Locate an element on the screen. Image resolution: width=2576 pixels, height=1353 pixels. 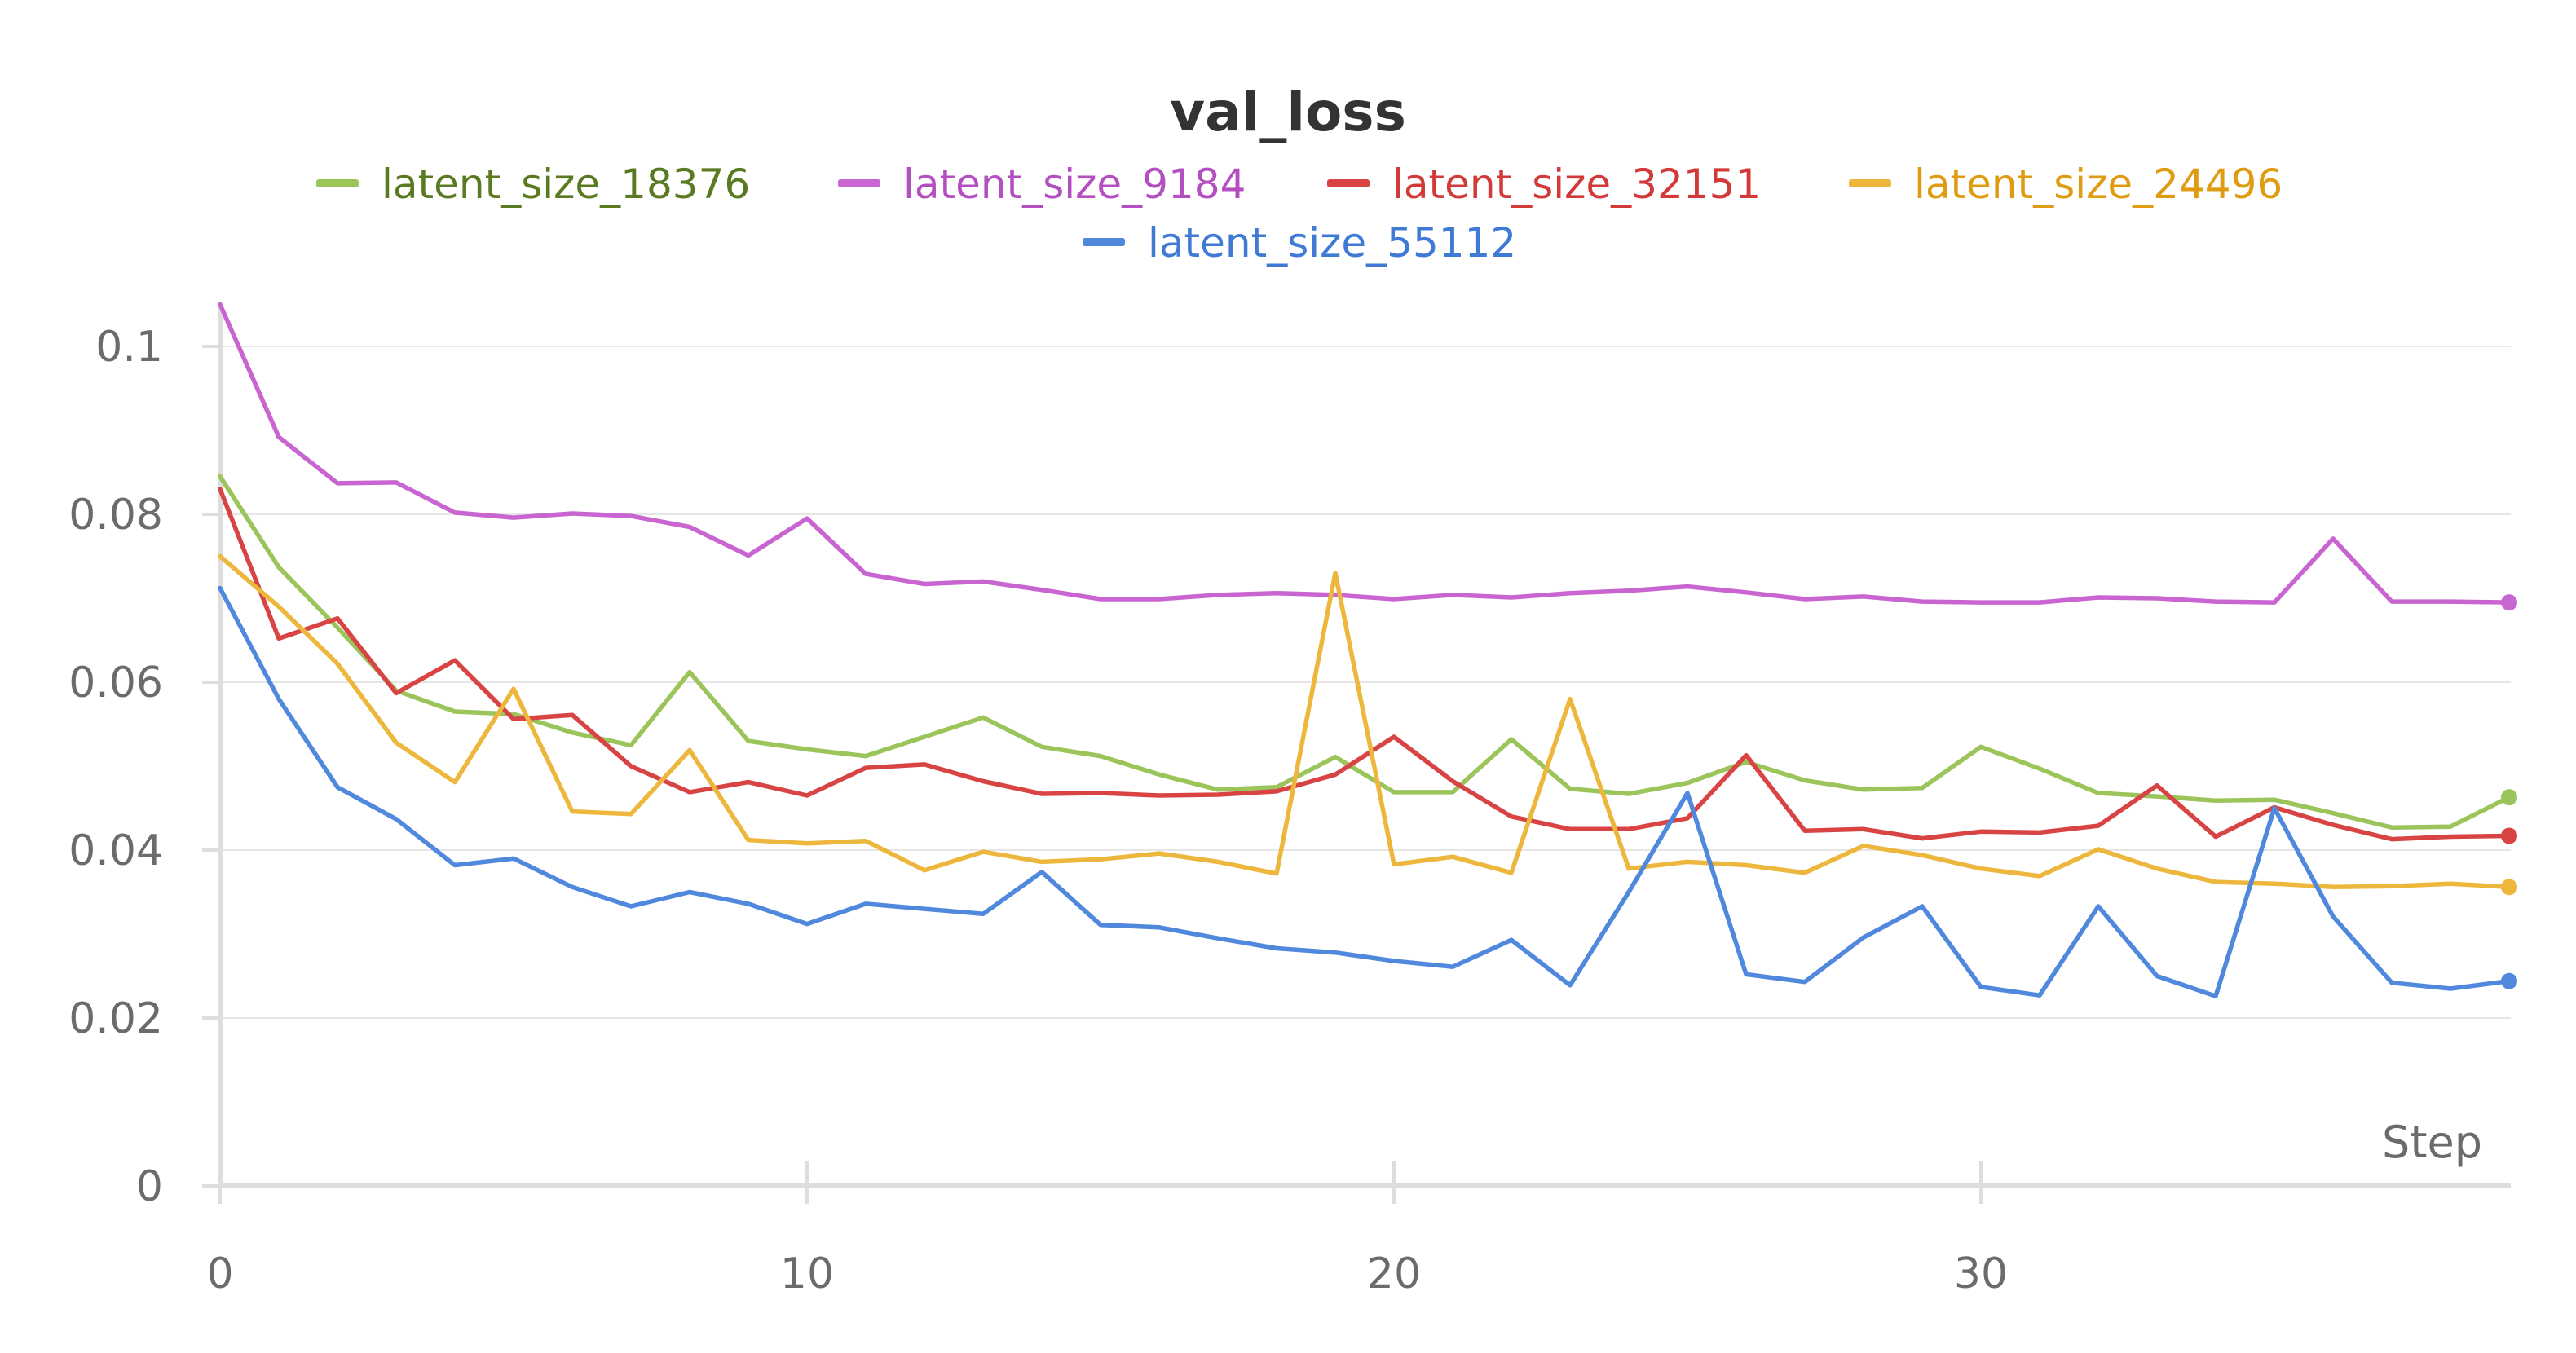
legend-item-latent_size_32151: latent_size_32151 is located at coordinates (1544, 184).